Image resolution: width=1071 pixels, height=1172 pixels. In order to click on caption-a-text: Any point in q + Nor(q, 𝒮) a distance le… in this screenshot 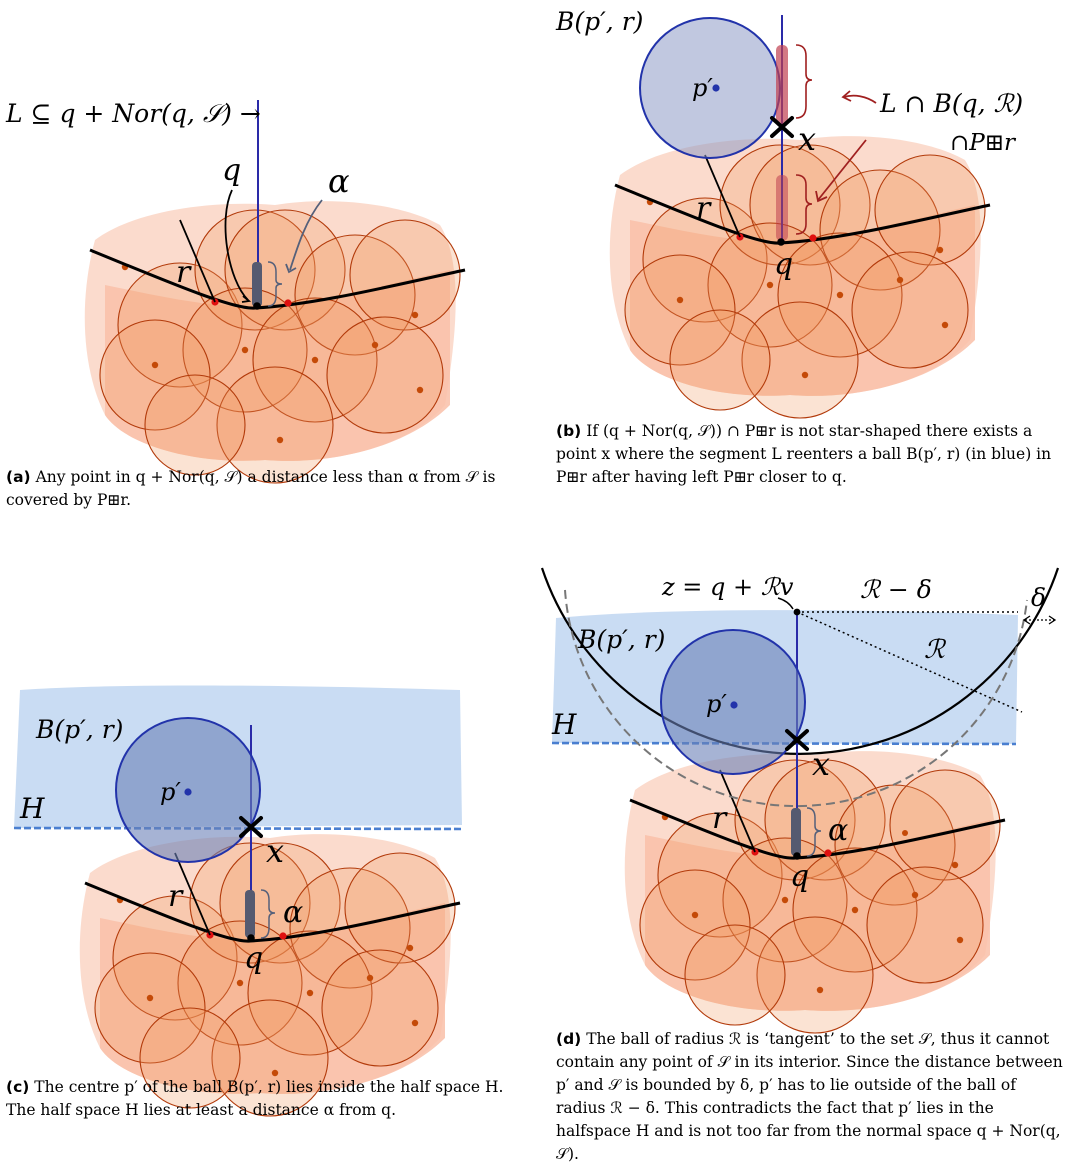, I will do `click(251, 488)`.